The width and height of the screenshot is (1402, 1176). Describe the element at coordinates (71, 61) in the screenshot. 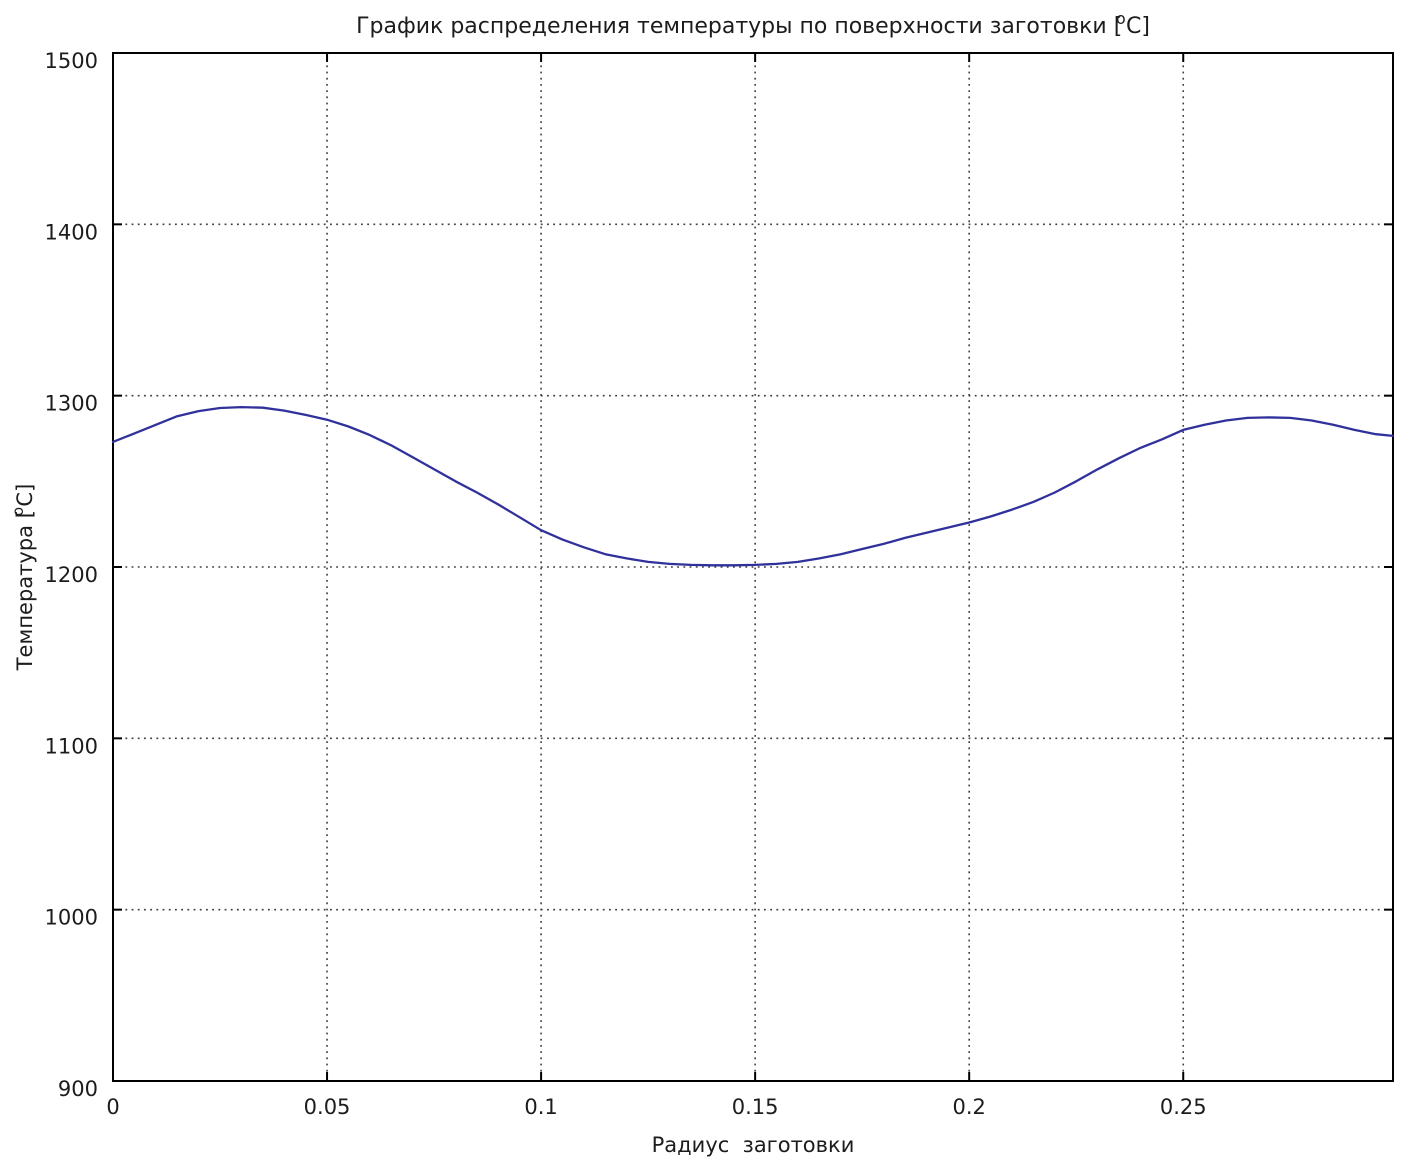

I see `y-tick-label-1500: 1500` at that location.